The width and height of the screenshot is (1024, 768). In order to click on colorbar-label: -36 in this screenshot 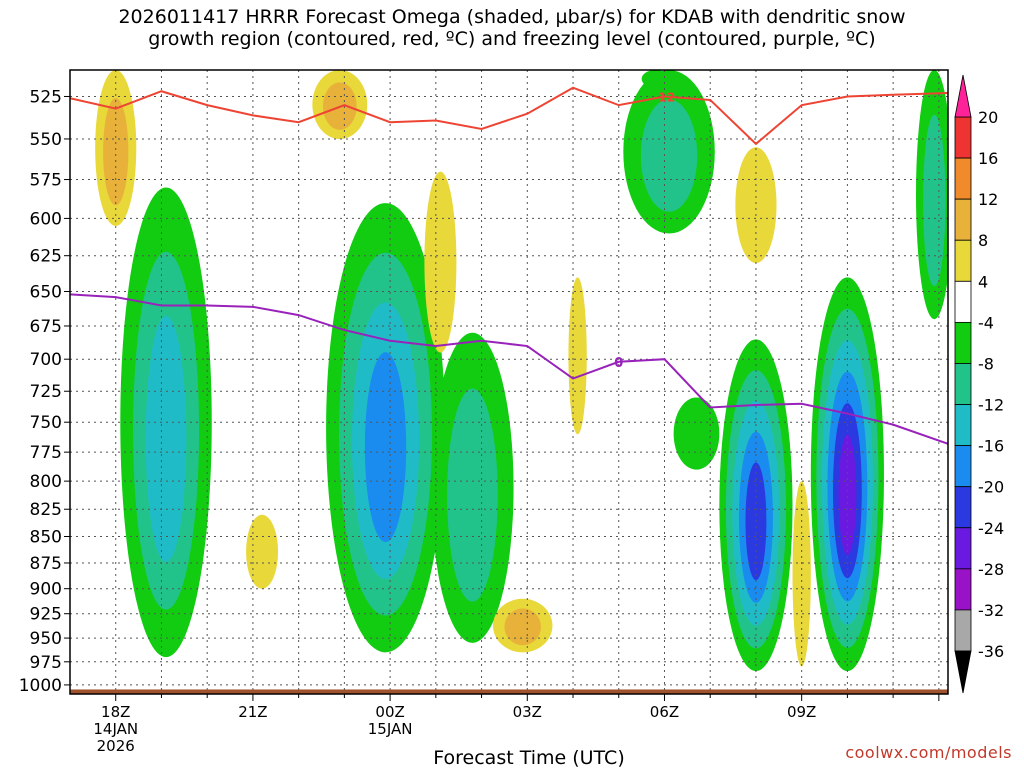, I will do `click(991, 651)`.